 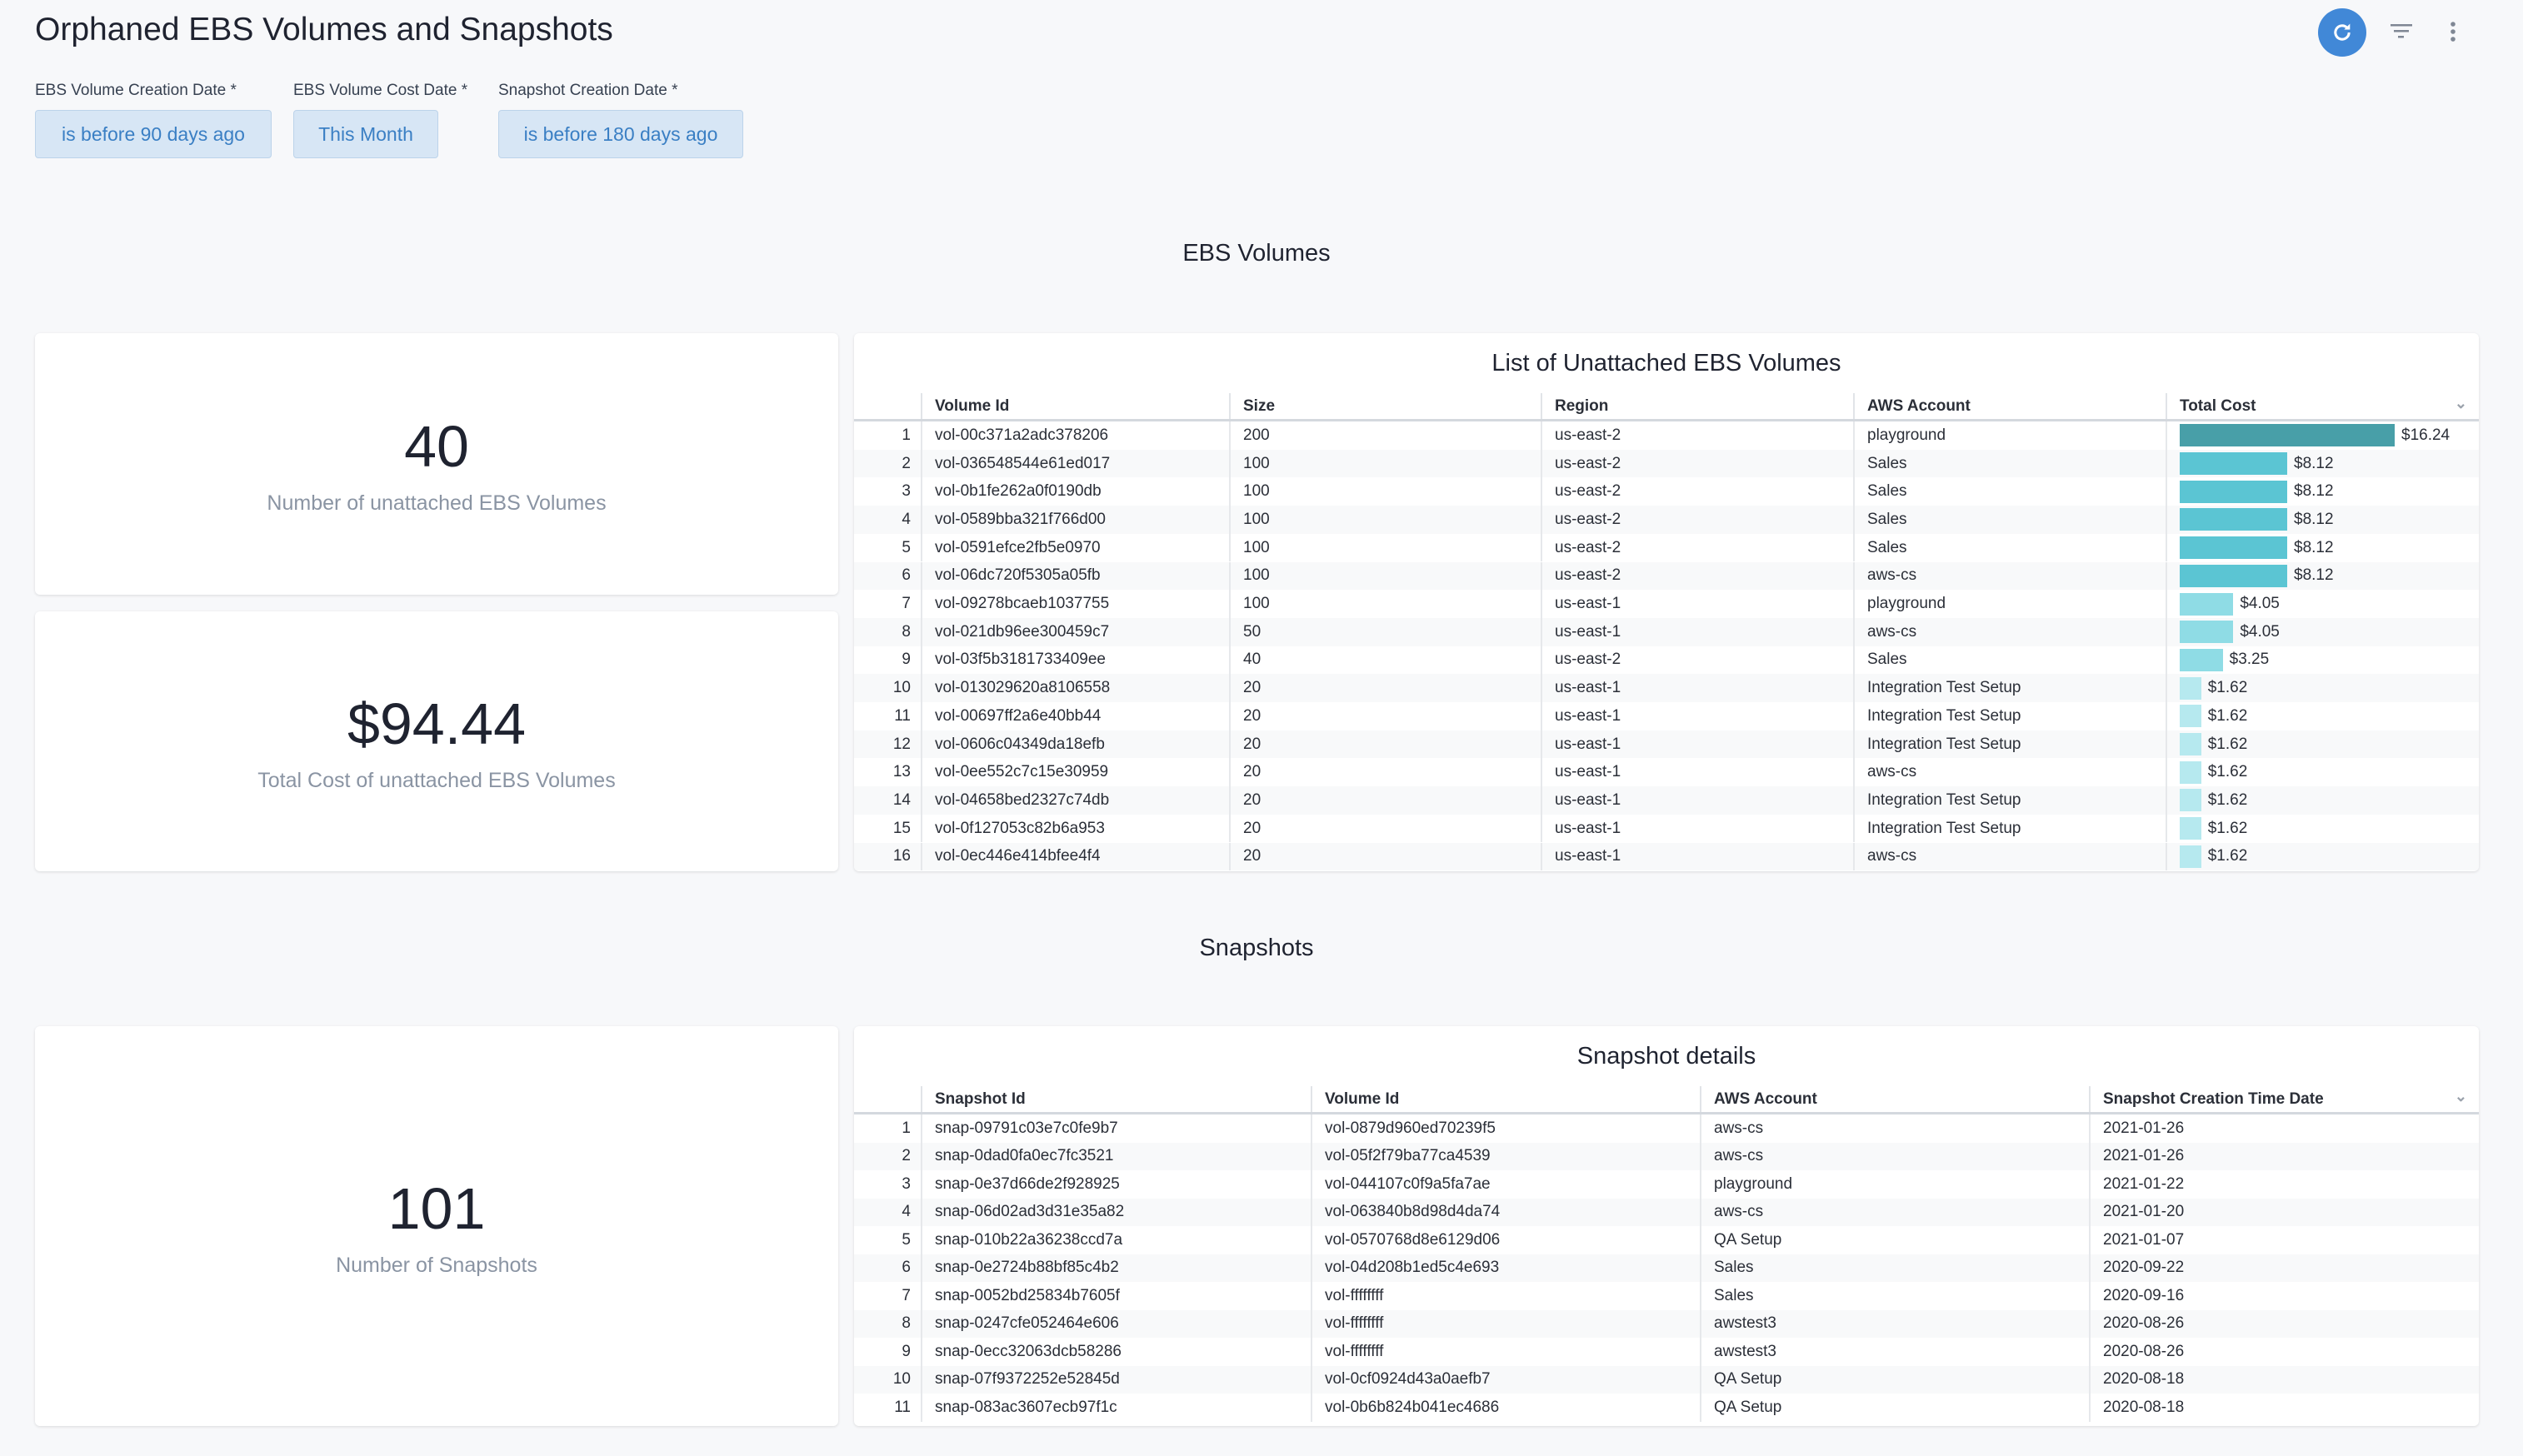 I want to click on section-heading-ebs: EBS Volumes, so click(x=1256, y=253).